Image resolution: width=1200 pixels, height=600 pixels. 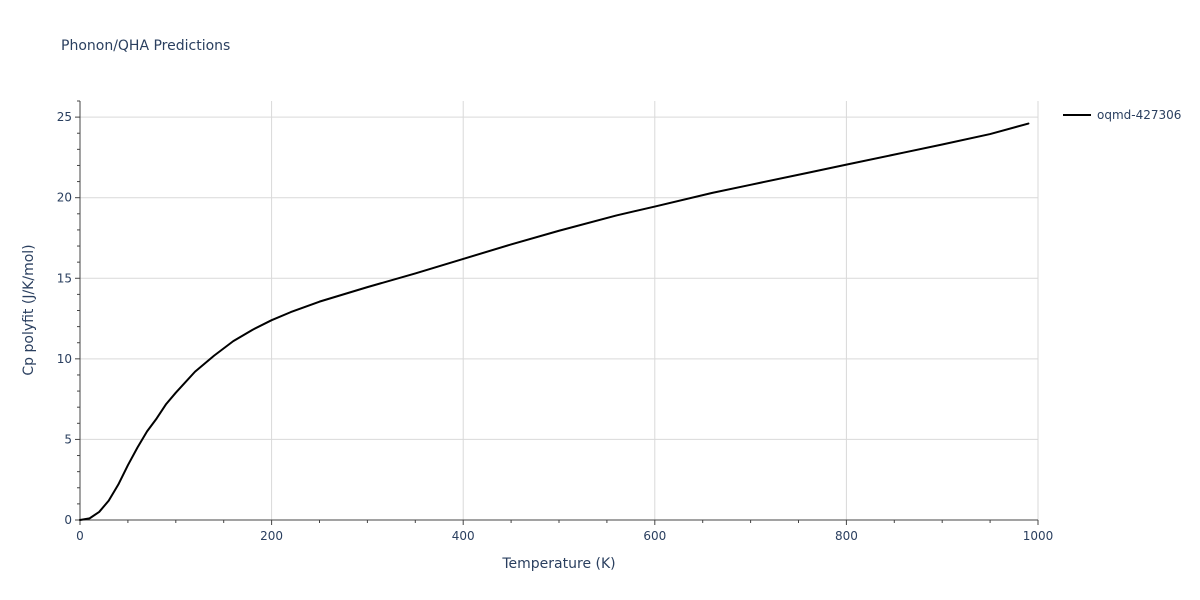 I want to click on x-tick-label: 1000, so click(x=1038, y=536).